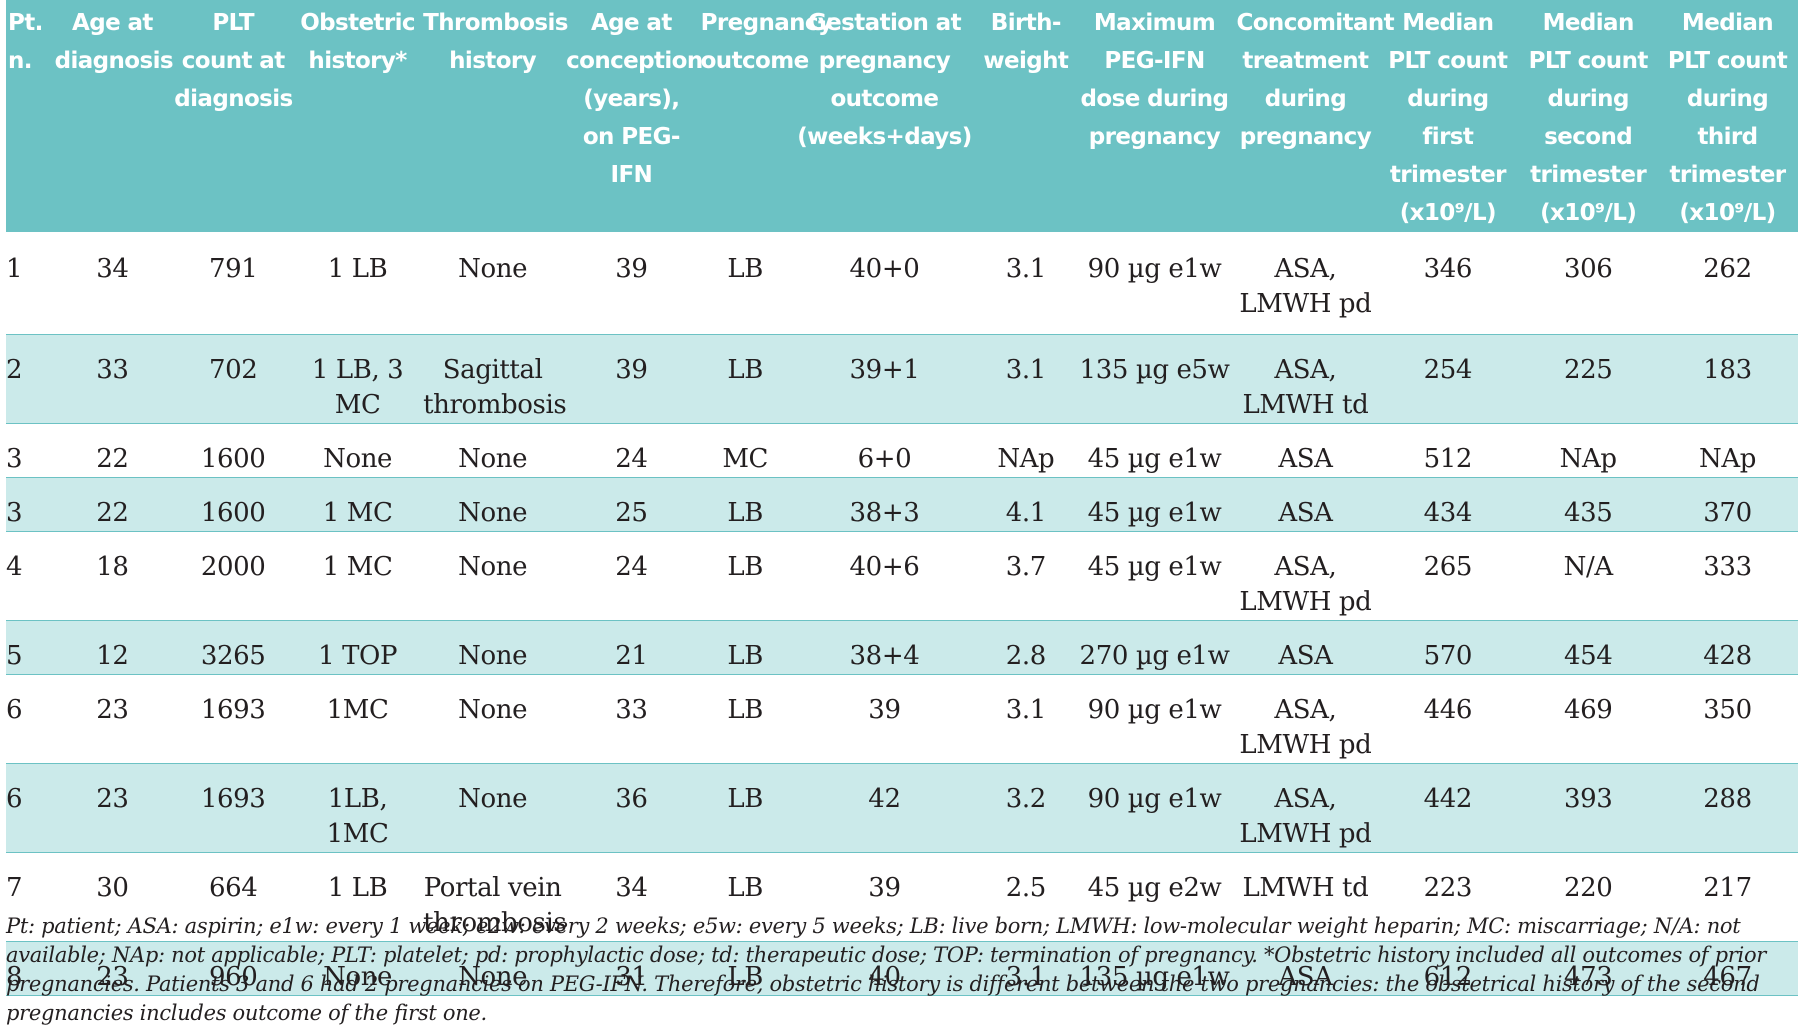  What do you see at coordinates (1314, 116) in the screenshot?
I see `header-concomitant-treatment: Concomitant treatment during pregnancy` at bounding box center [1314, 116].